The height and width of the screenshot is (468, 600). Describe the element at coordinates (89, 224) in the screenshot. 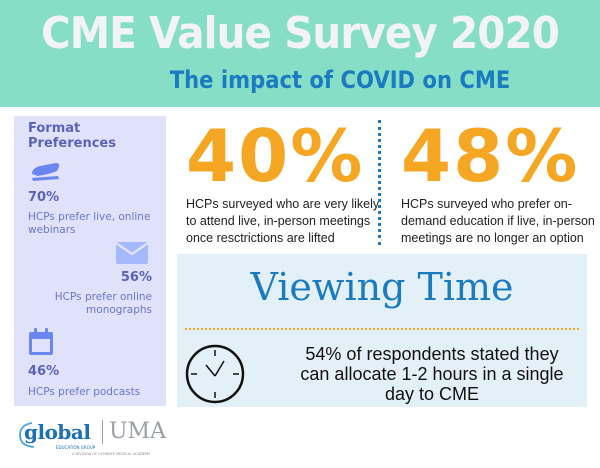

I see `webinars-description: HCPs prefer live, online webinars` at that location.